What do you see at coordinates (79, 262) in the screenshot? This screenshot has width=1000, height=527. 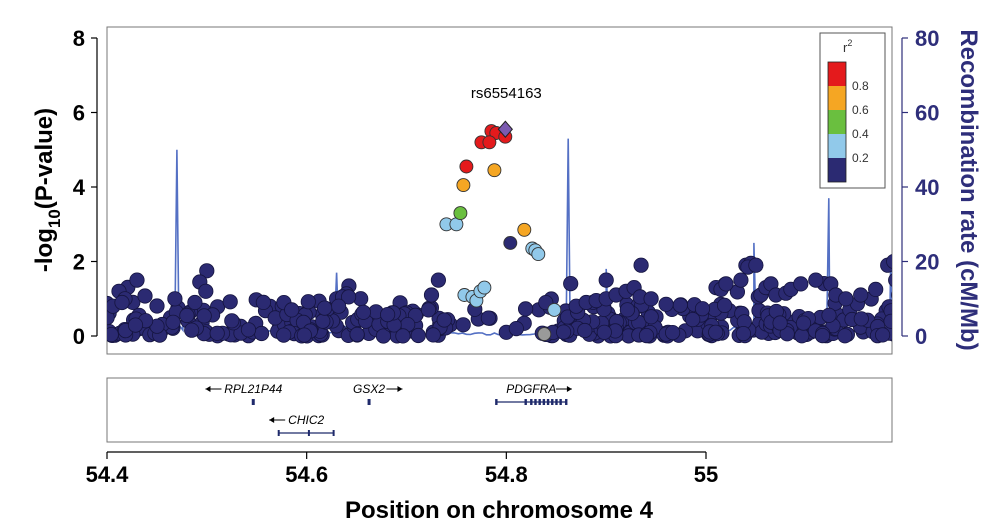 I see `y-left-tick-label: 2` at bounding box center [79, 262].